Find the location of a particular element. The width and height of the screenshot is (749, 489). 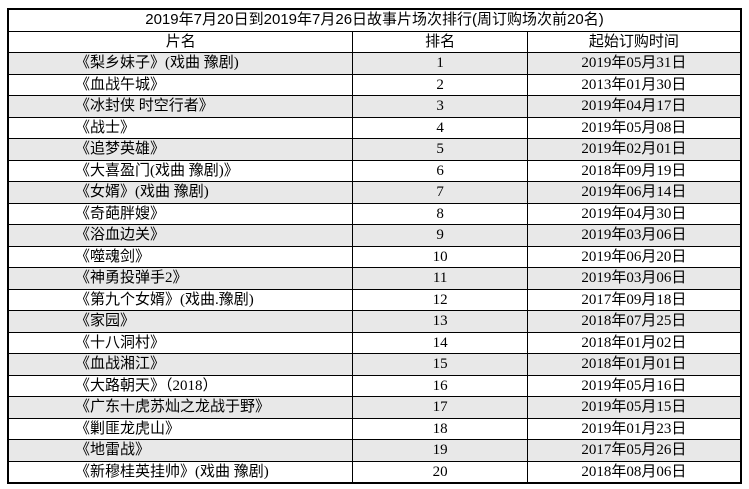

table-row: 《地雷战》 19 2017年05月26日 is located at coordinates (374, 450).